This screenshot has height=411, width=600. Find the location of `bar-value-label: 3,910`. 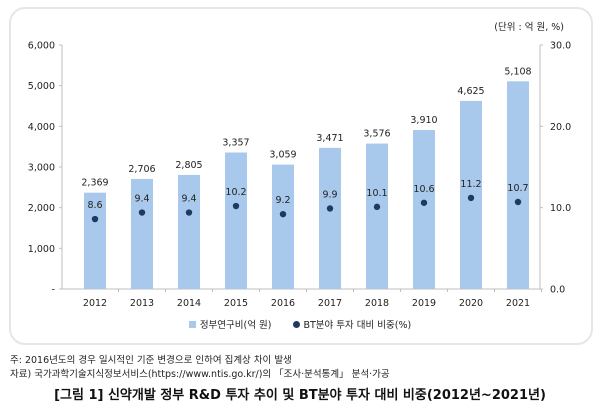

bar-value-label: 3,910 is located at coordinates (423, 120).